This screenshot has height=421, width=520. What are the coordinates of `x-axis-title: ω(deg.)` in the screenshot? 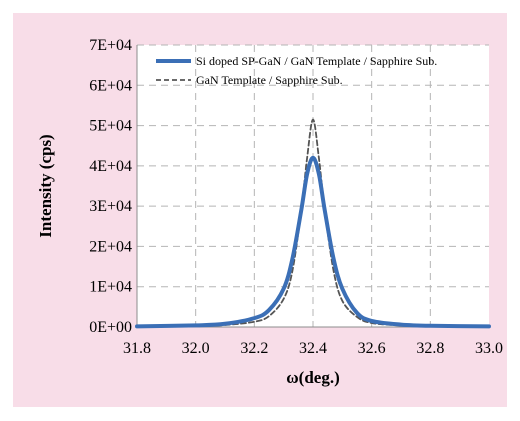 It's located at (313, 377).